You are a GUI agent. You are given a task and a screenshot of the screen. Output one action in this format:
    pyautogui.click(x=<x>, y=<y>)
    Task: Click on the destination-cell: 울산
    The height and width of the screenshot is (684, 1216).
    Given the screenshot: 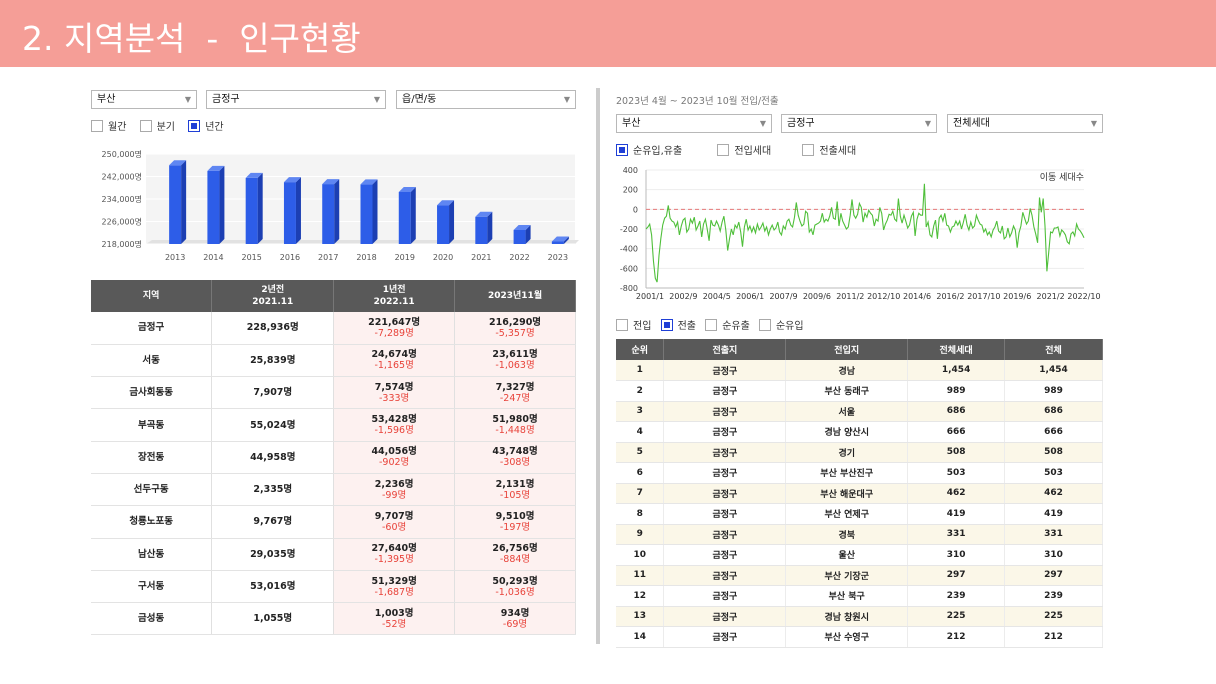 What is the action you would take?
    pyautogui.click(x=847, y=555)
    